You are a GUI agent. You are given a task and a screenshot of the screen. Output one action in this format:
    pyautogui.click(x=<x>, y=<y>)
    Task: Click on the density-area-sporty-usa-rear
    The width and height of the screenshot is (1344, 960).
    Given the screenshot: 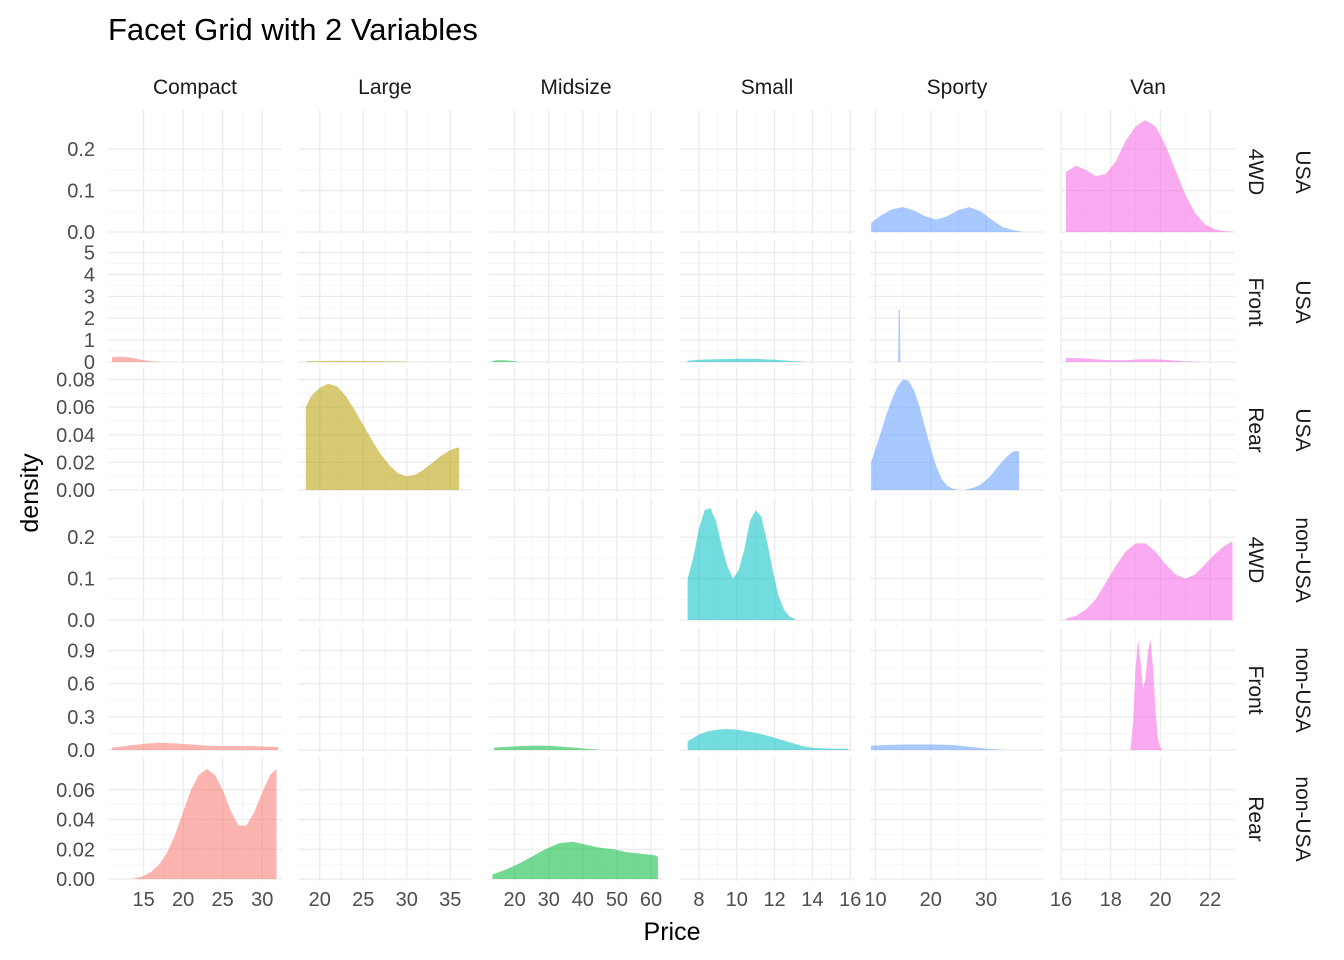 What is the action you would take?
    pyautogui.click(x=945, y=434)
    